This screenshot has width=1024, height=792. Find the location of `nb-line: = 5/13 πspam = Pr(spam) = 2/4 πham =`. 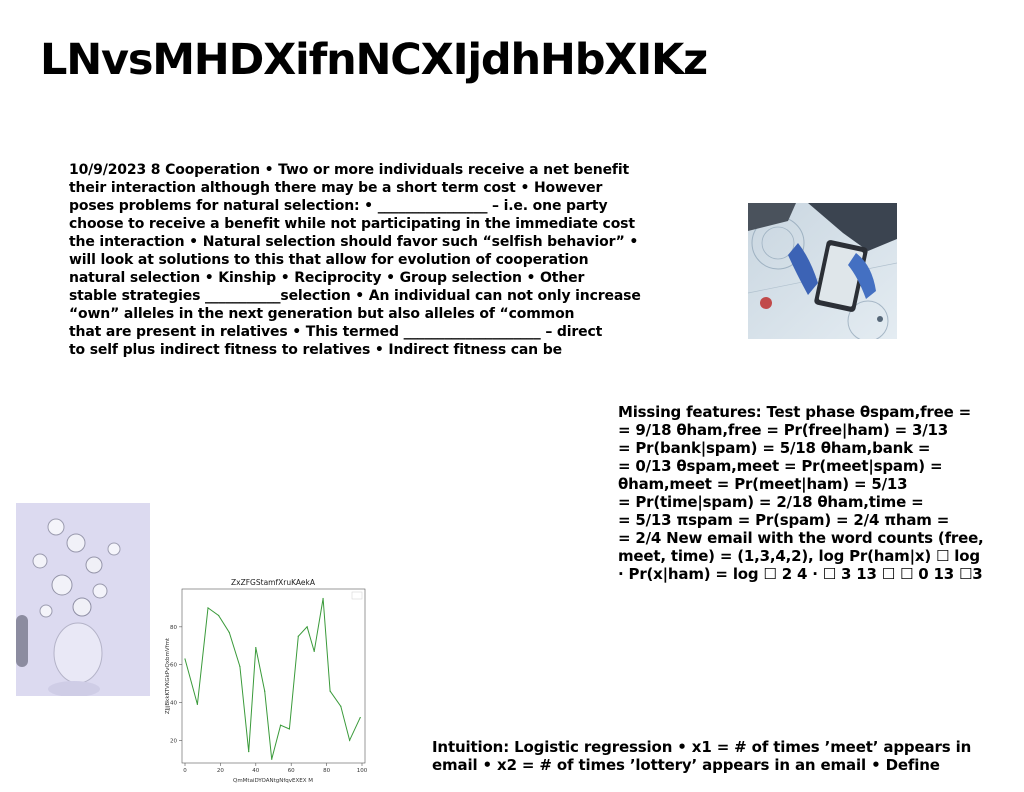

nb-line: = 5/13 πspam = Pr(spam) = 2/4 πham = is located at coordinates (784, 520).